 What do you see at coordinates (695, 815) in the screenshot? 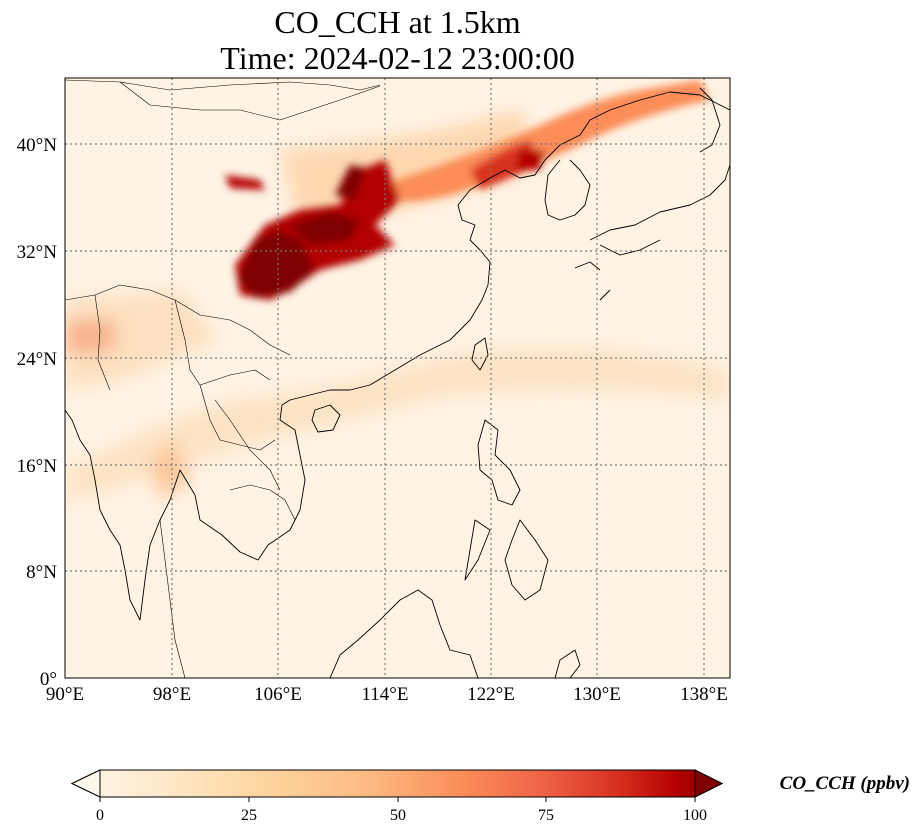
I see `colorbar-tick-label: 100` at bounding box center [695, 815].